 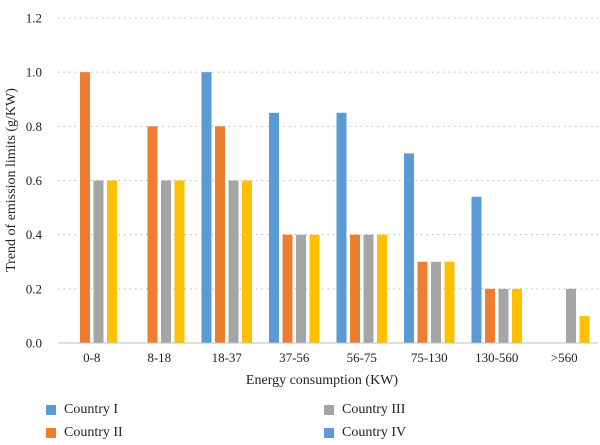 I want to click on x-tick-label: >560, so click(x=564, y=357).